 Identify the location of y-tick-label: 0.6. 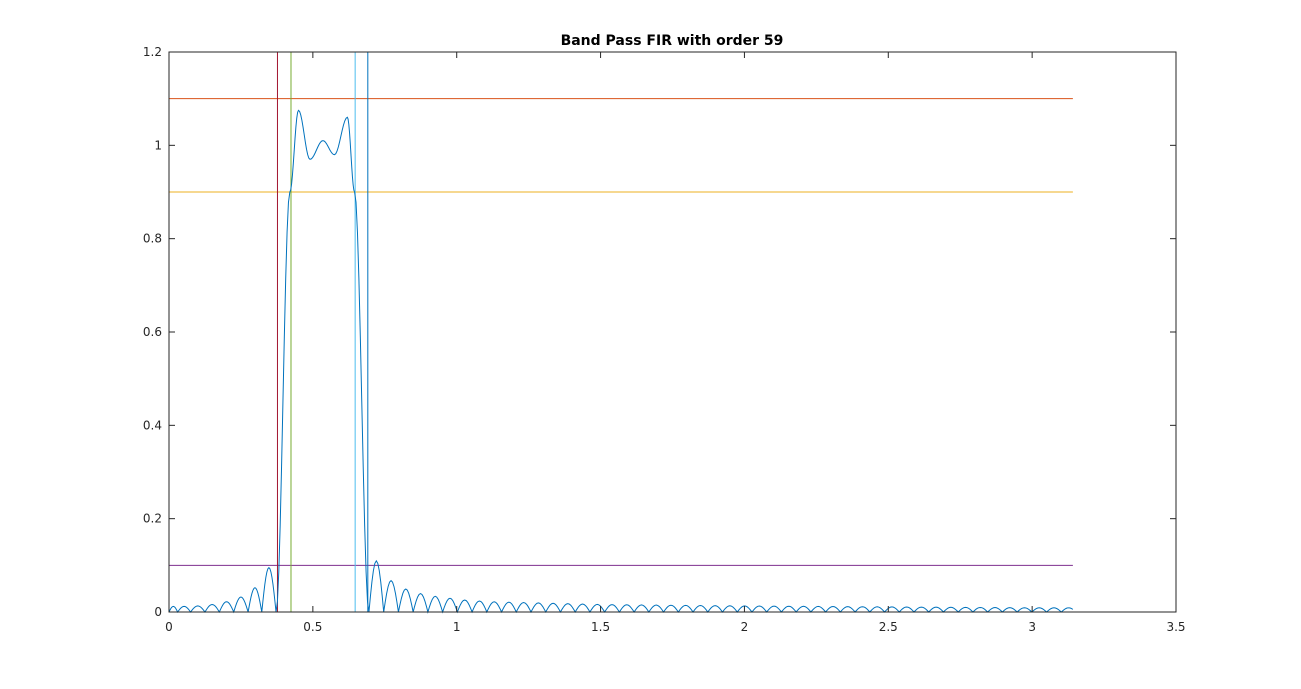
(152, 332).